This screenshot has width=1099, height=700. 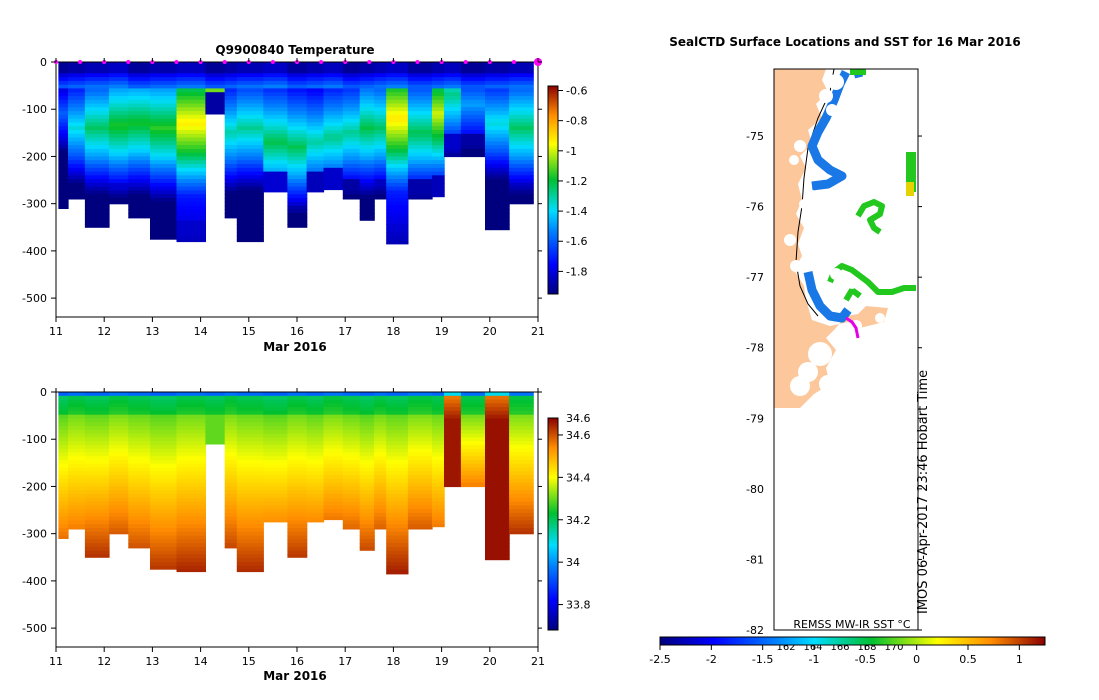 I want to click on sst-patch-east-warm, so click(x=910, y=189).